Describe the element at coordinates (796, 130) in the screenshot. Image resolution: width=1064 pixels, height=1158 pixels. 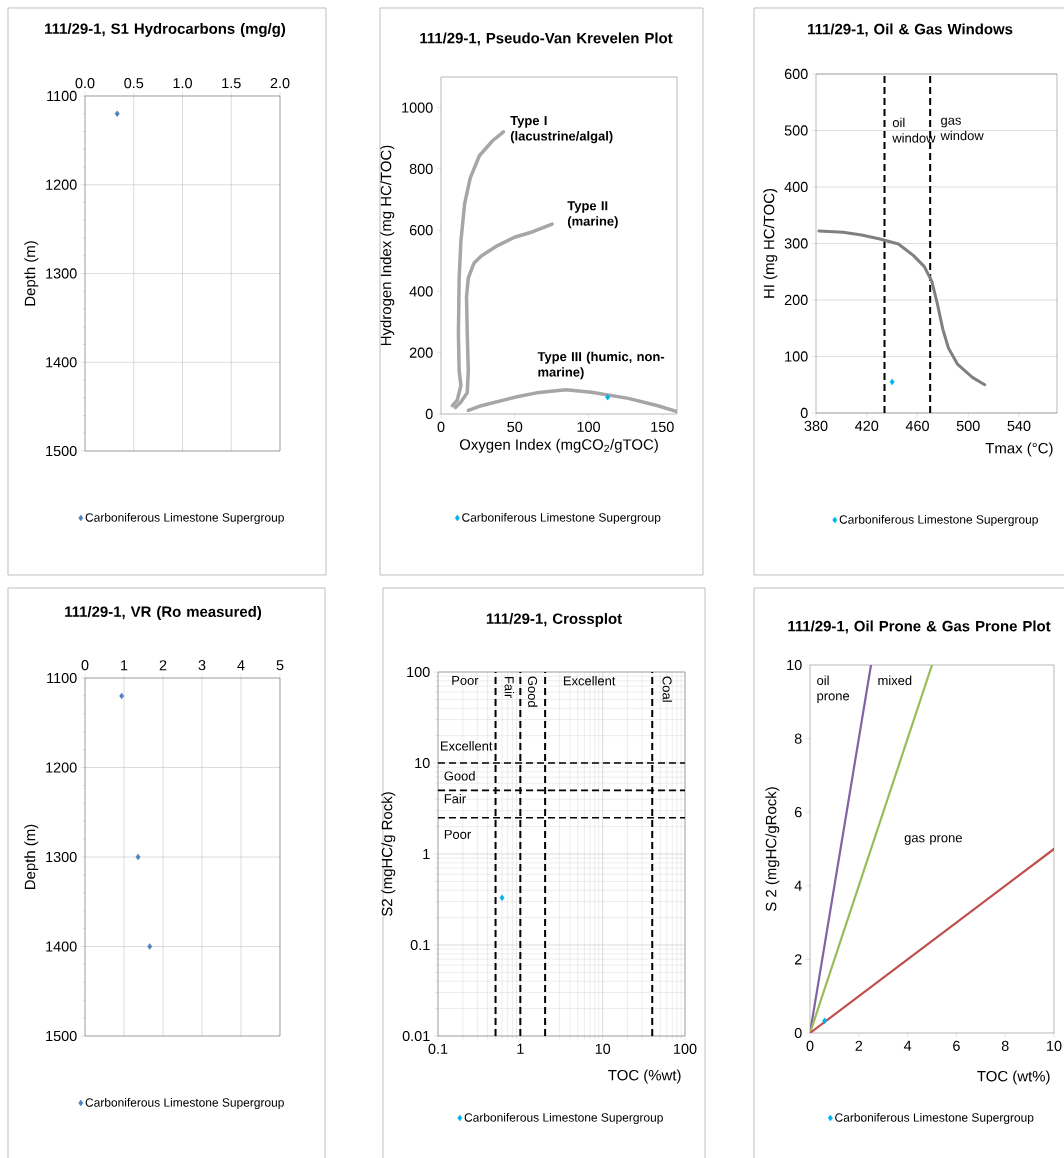
I see `y-tick-label: 500` at that location.